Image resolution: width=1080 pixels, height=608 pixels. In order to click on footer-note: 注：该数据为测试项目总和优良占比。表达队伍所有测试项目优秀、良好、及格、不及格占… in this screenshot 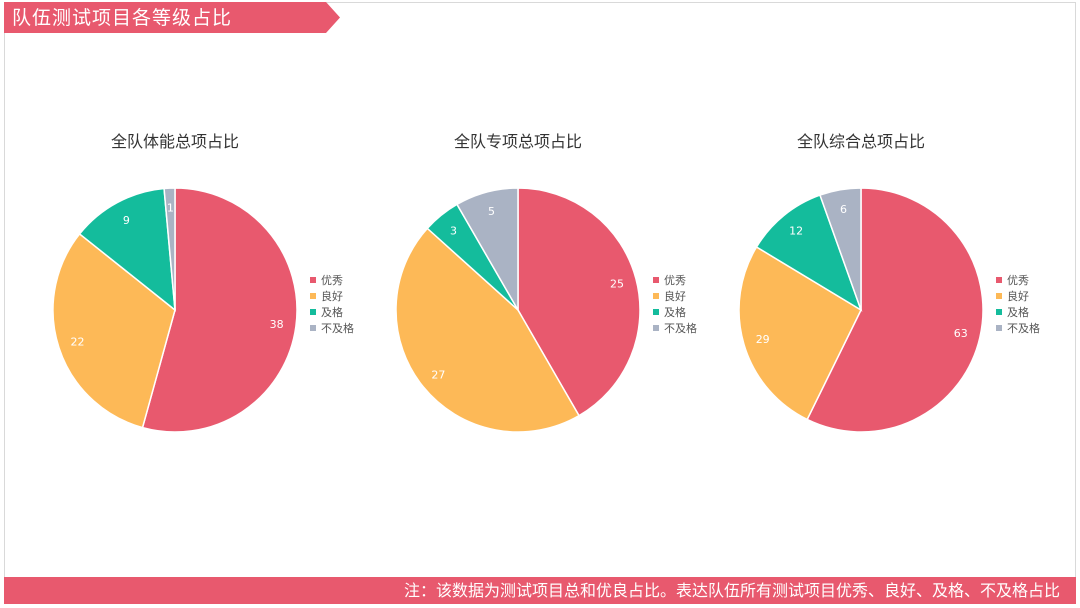, I will do `click(731, 590)`.